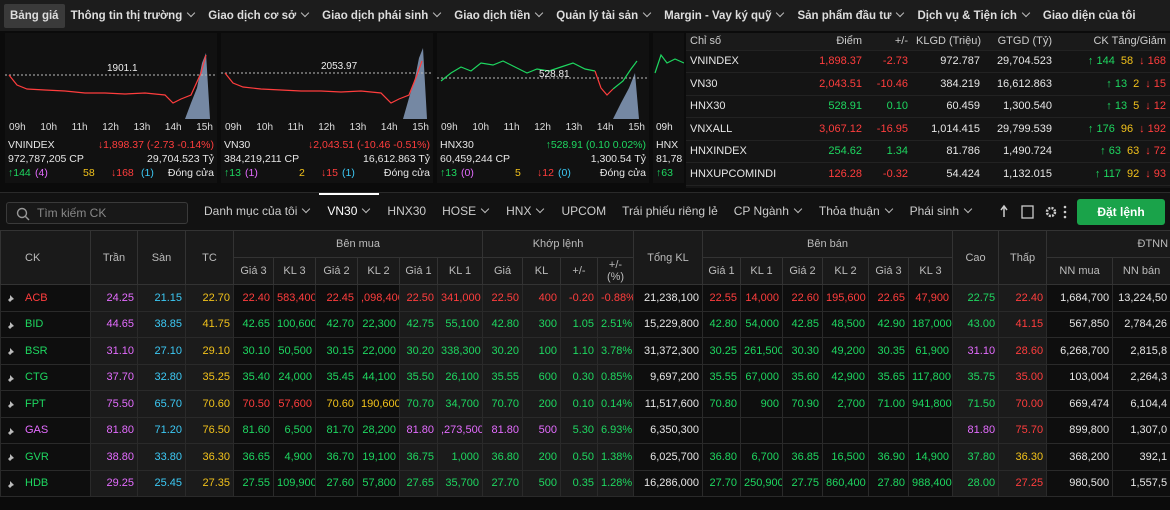  Describe the element at coordinates (378, 404) in the screenshot. I see `cell: 190,600` at that location.